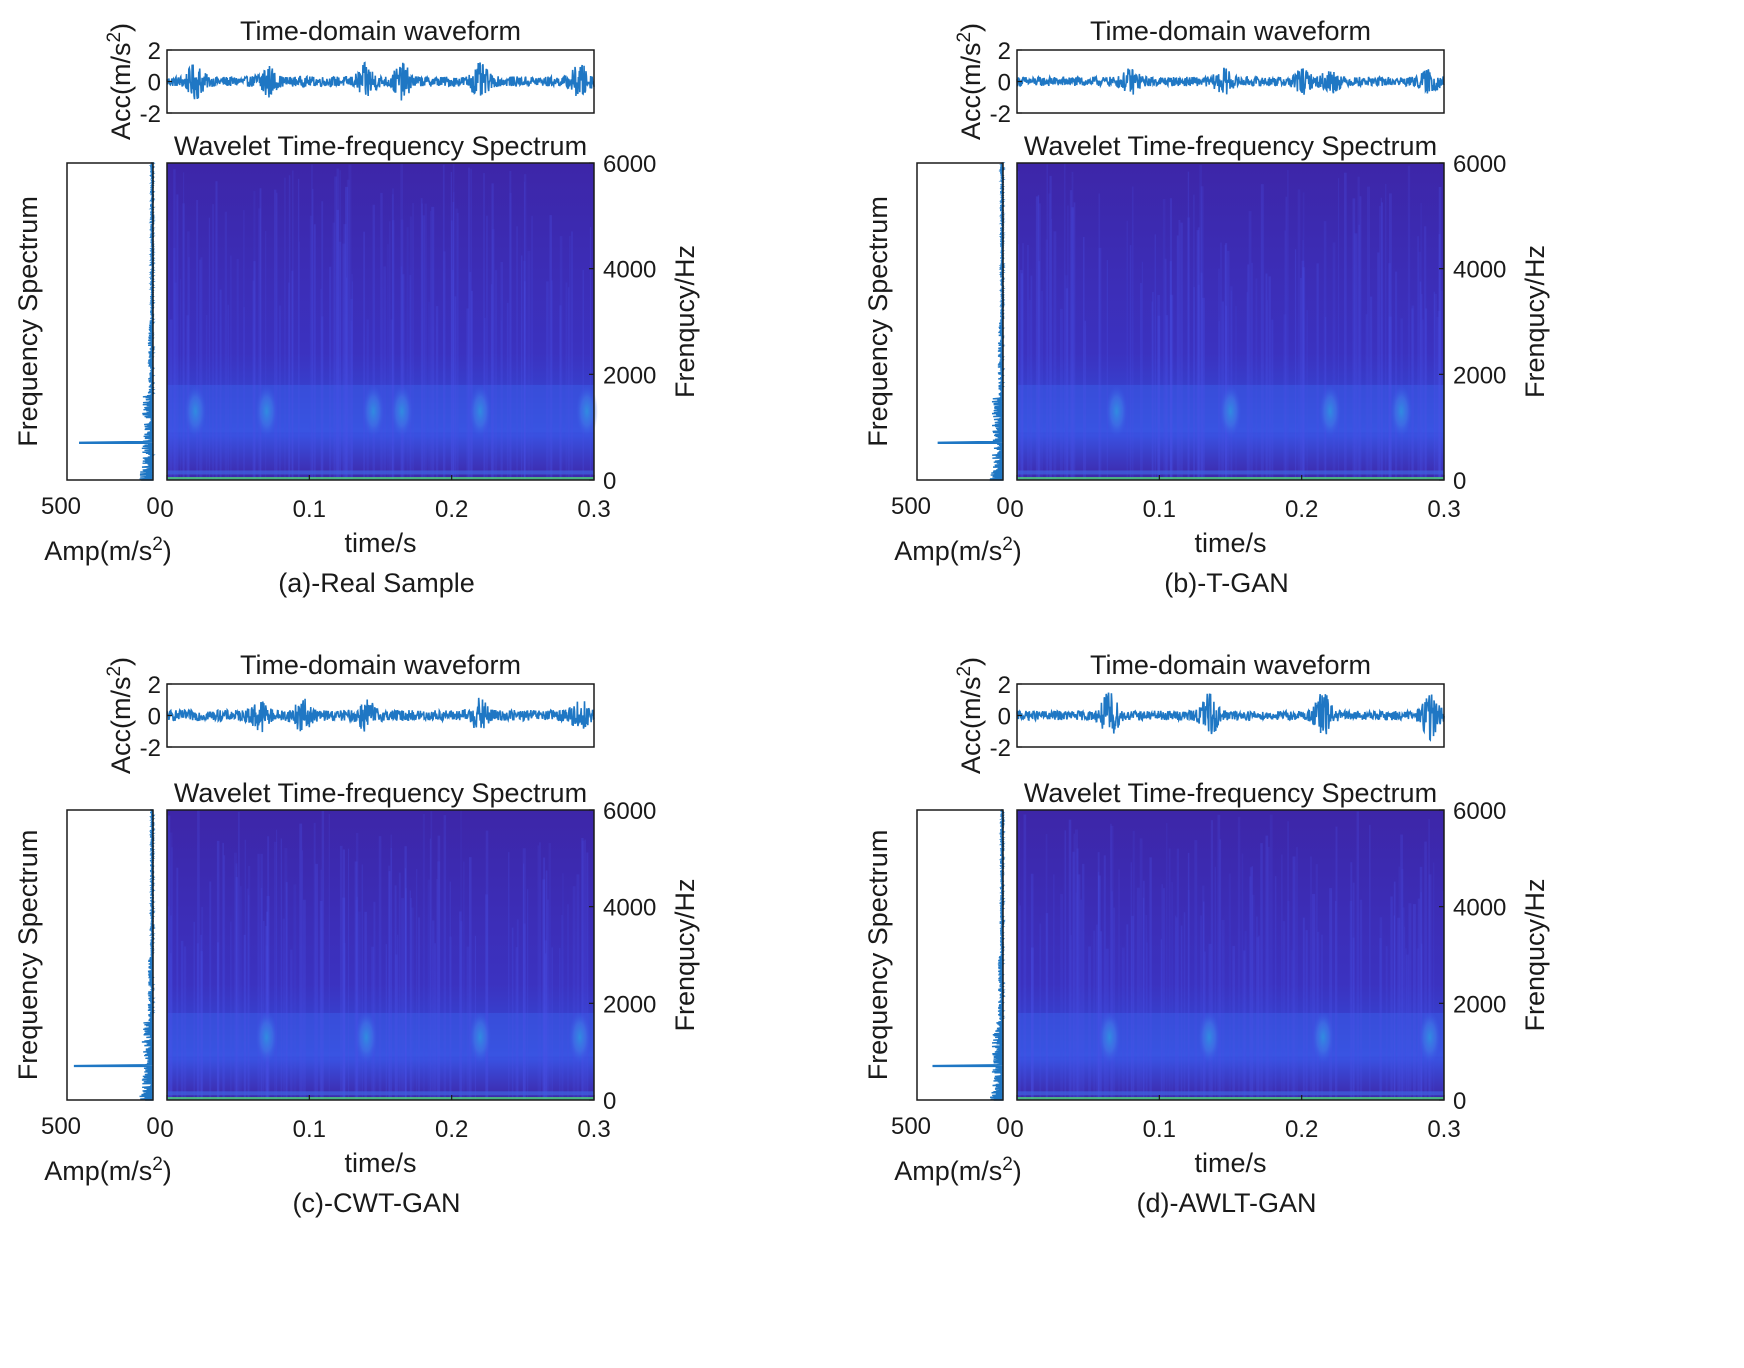  Describe the element at coordinates (376, 583) in the screenshot. I see `panel-caption: (a)-Real Sample` at that location.